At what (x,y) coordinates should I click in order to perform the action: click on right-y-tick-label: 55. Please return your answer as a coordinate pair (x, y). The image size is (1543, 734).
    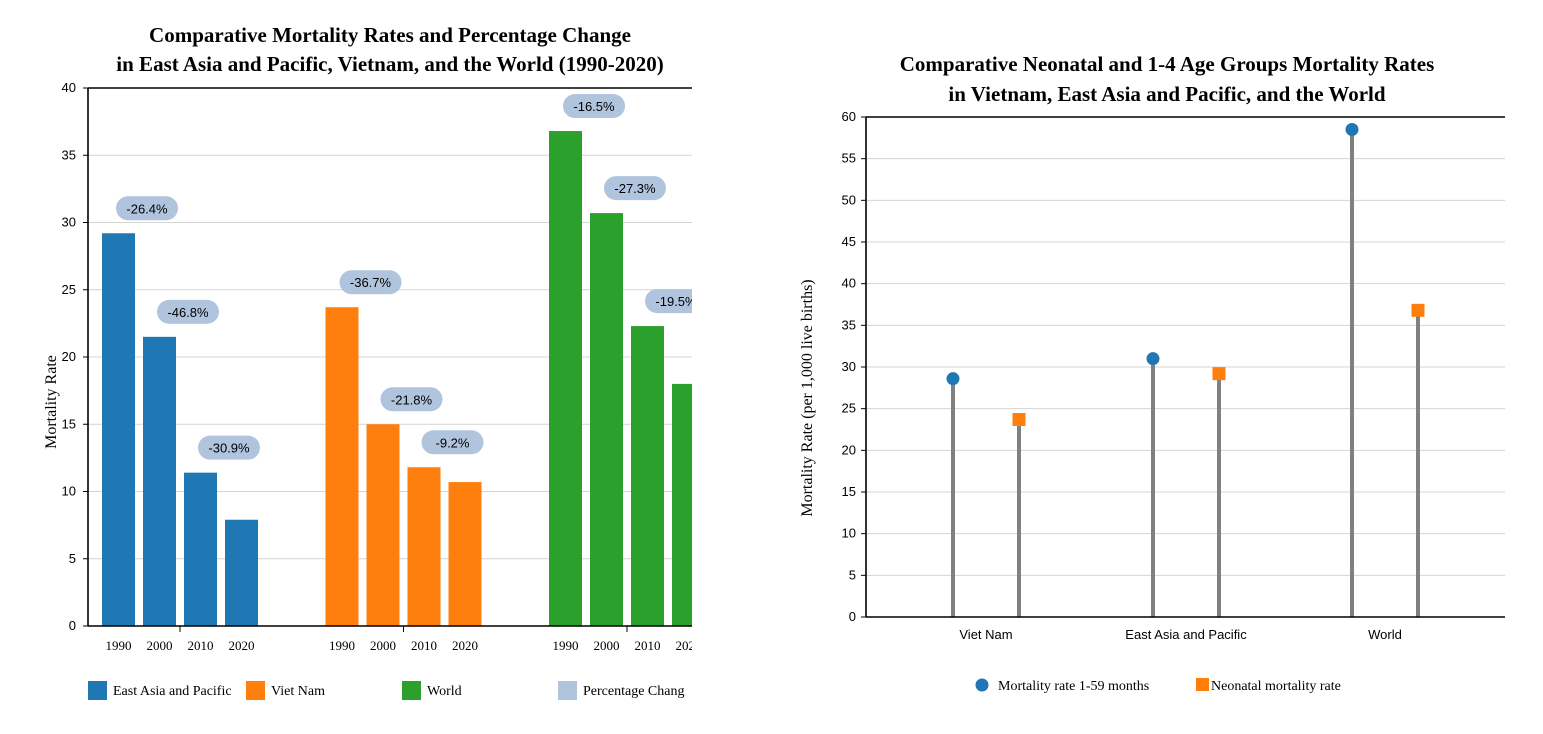
    Looking at the image, I should click on (849, 158).